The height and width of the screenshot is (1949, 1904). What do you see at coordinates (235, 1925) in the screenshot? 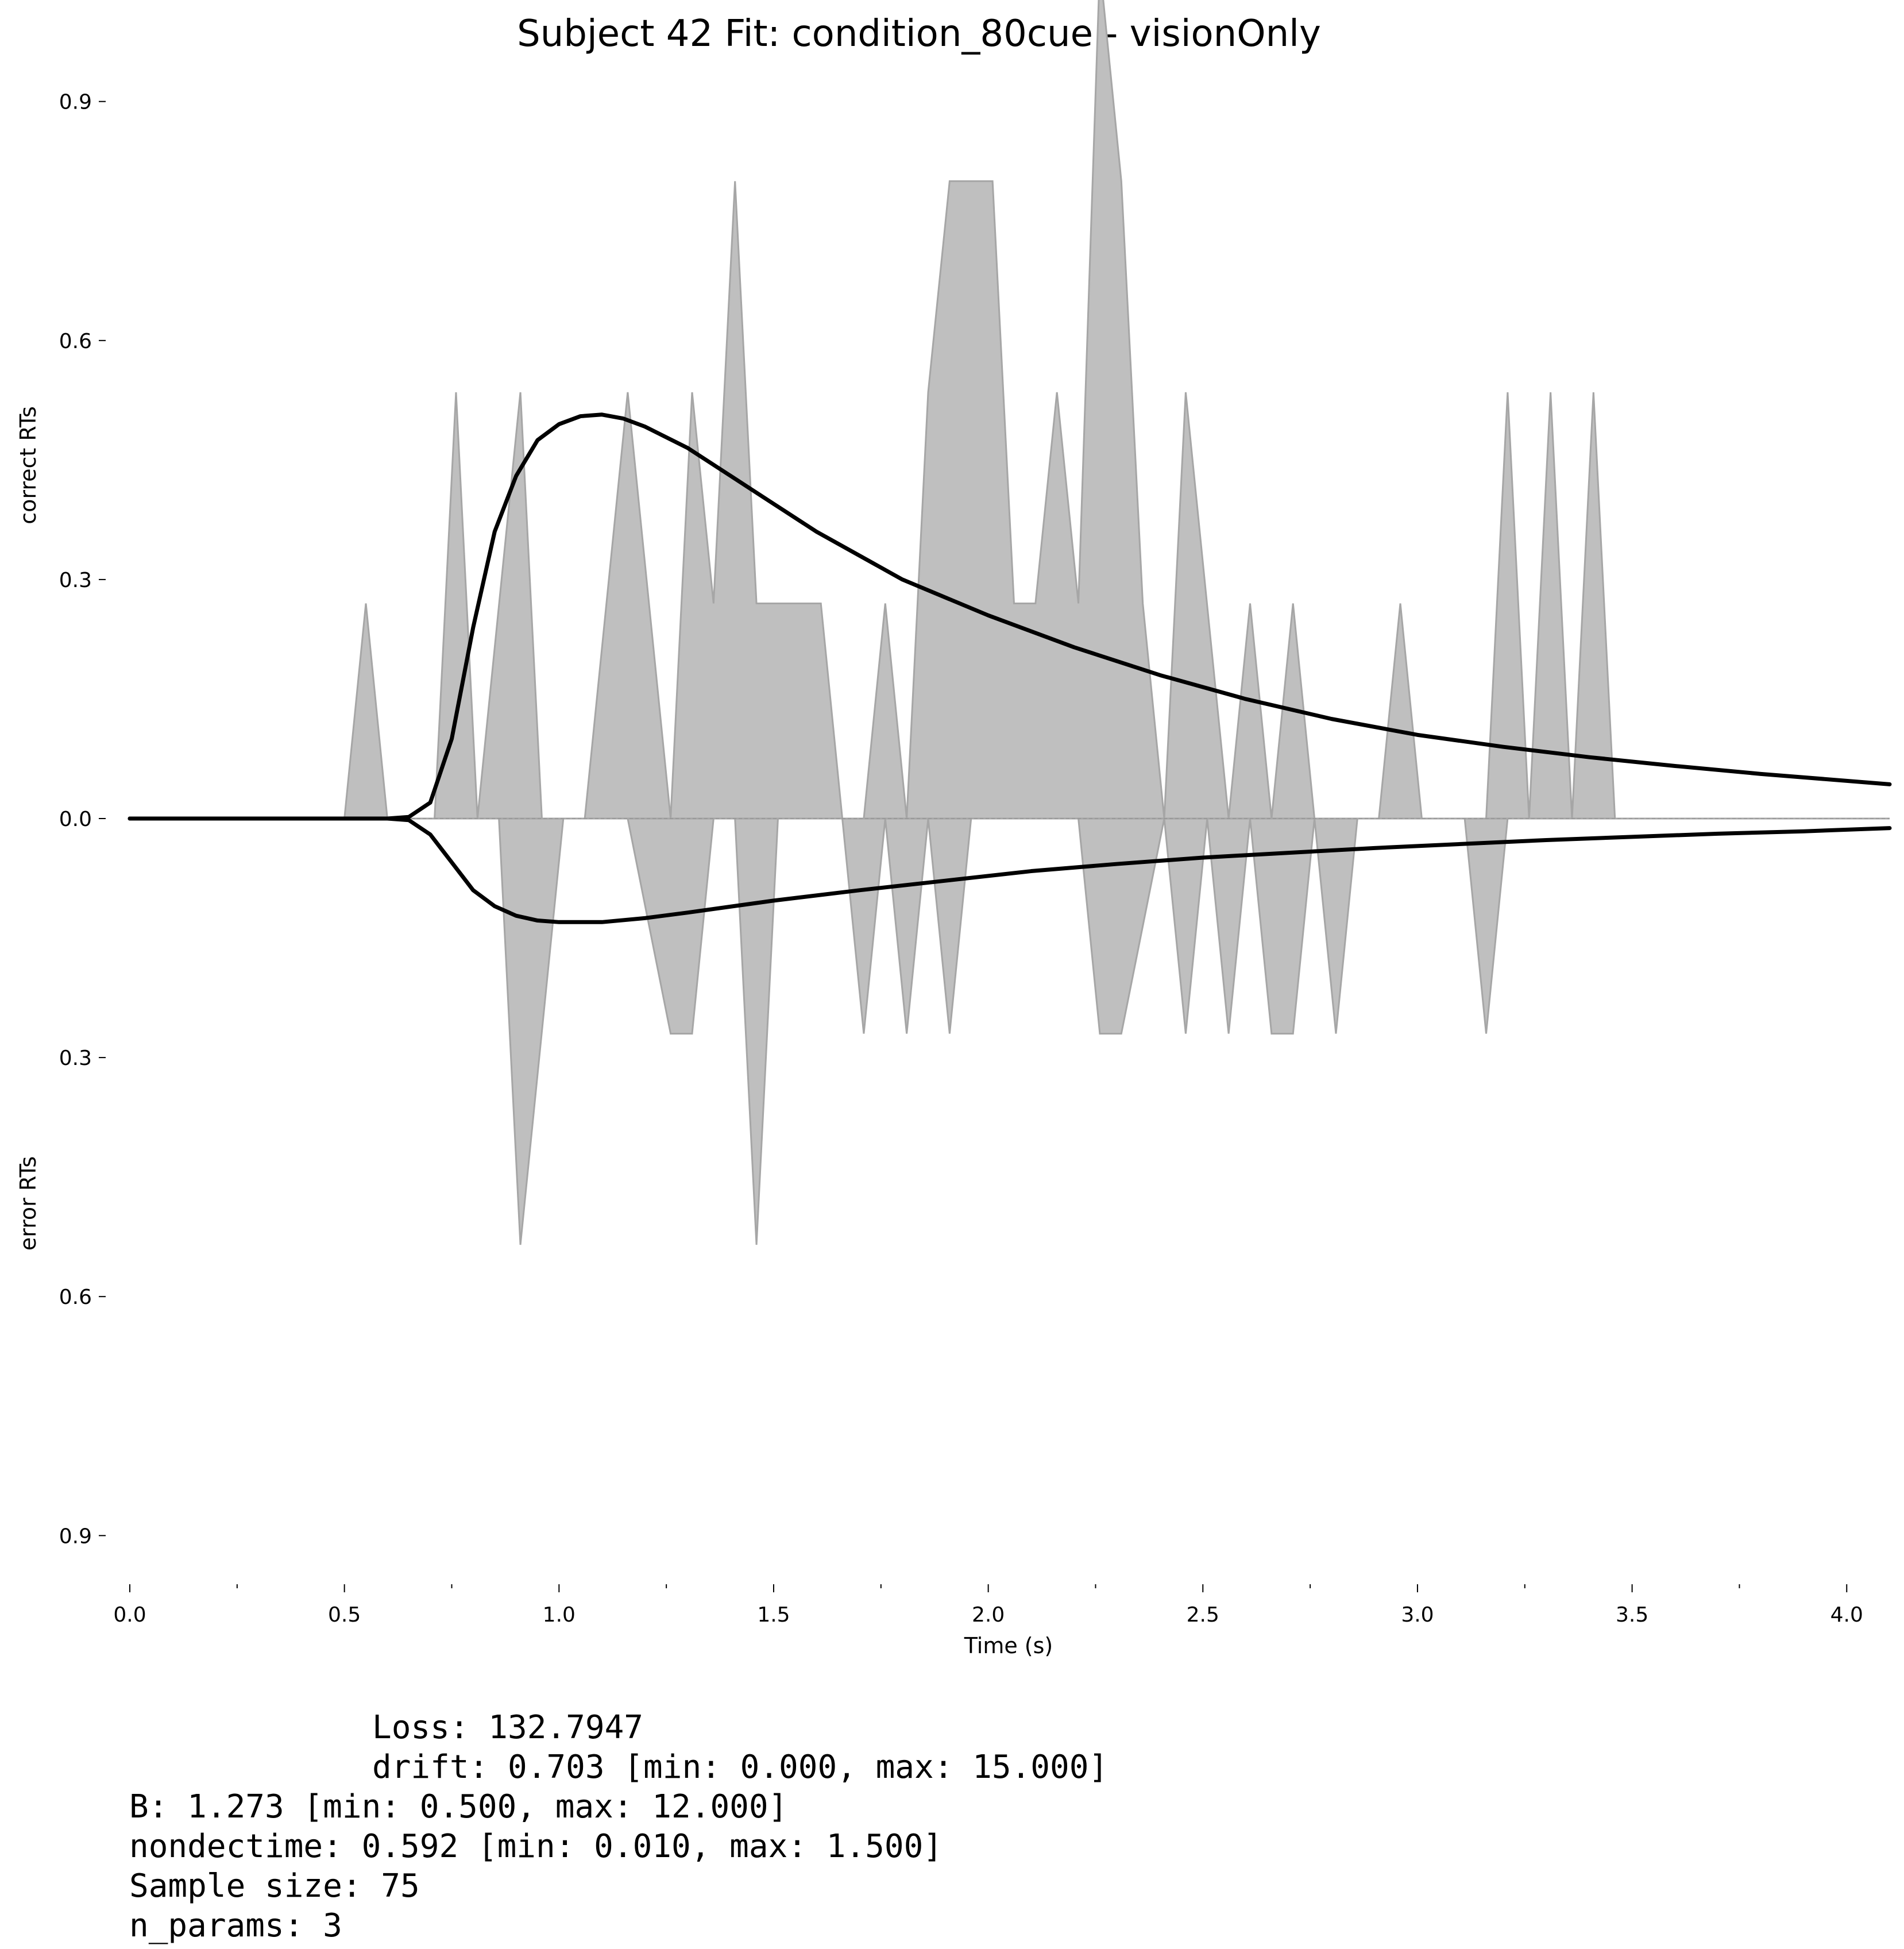
I see `fit-n-params: n_params: 3` at bounding box center [235, 1925].